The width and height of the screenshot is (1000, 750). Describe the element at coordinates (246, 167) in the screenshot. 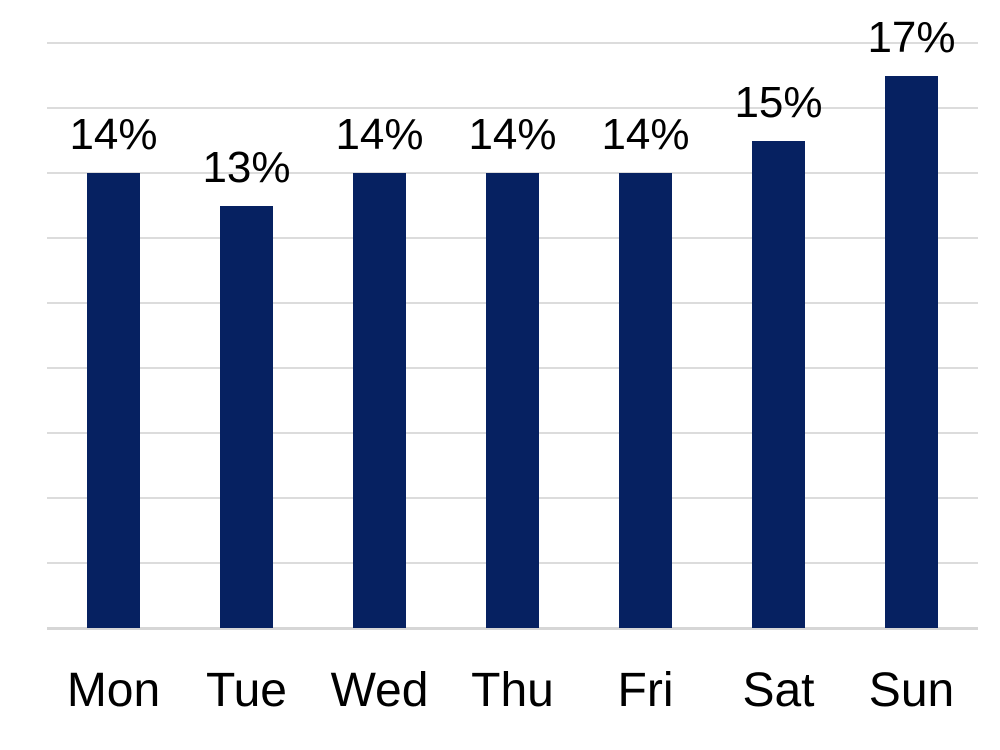

I see `bar-value-label: 13%` at that location.